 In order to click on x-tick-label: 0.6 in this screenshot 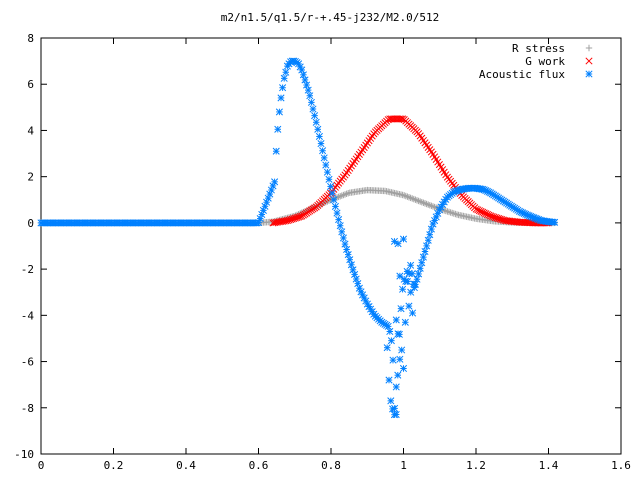, I will do `click(259, 465)`.